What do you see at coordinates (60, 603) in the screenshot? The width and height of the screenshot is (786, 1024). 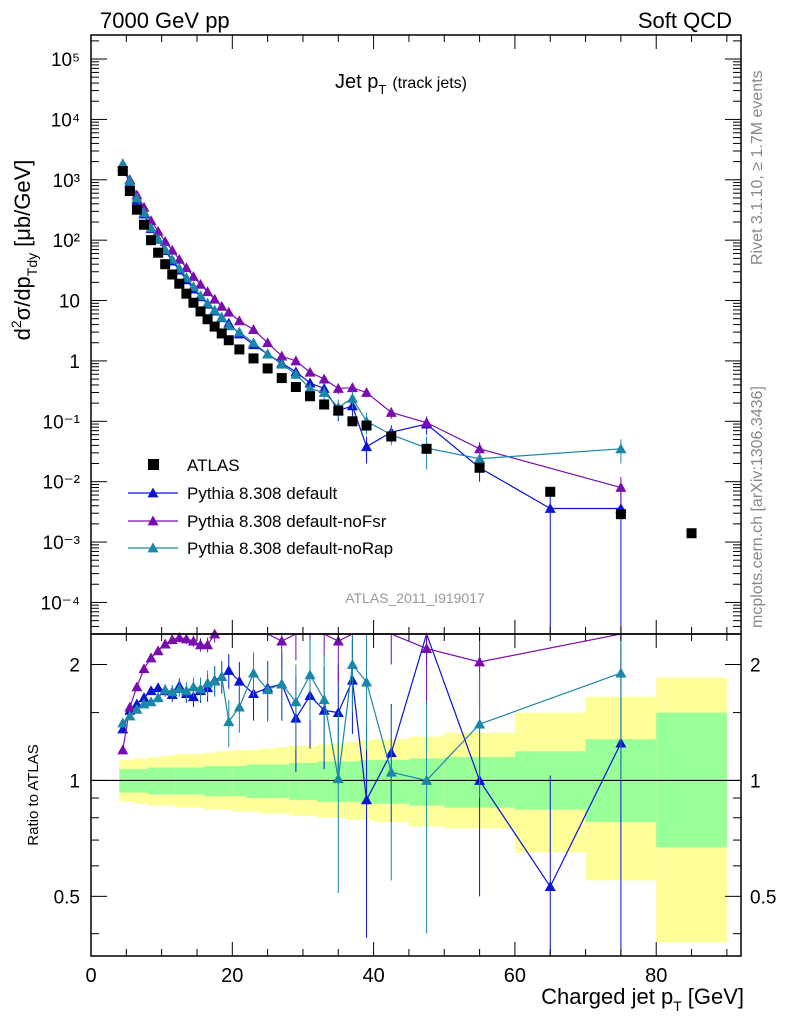 I see `y-tick-label: 10⁻⁴` at bounding box center [60, 603].